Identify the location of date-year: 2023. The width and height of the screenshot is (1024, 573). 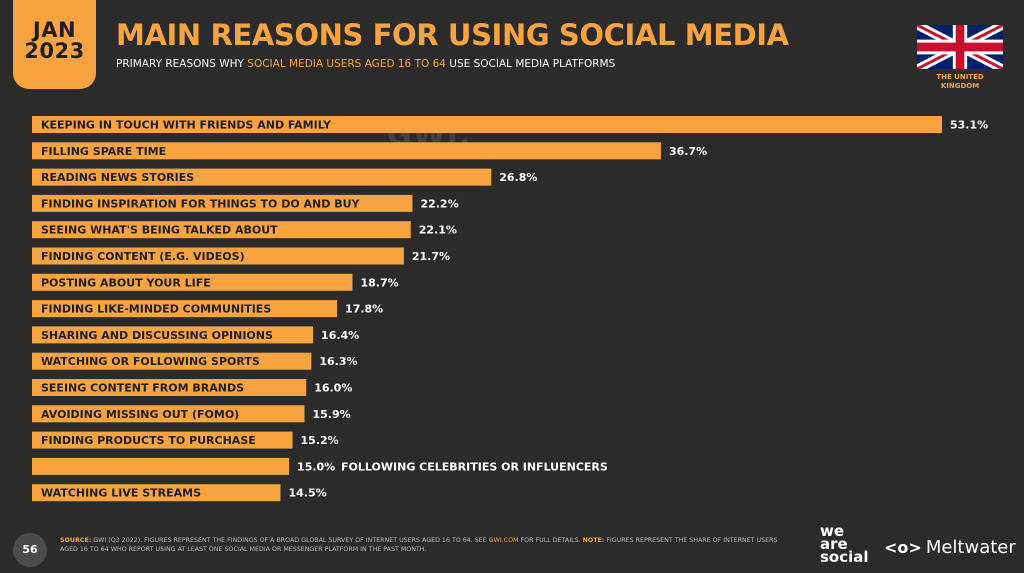
(54, 51).